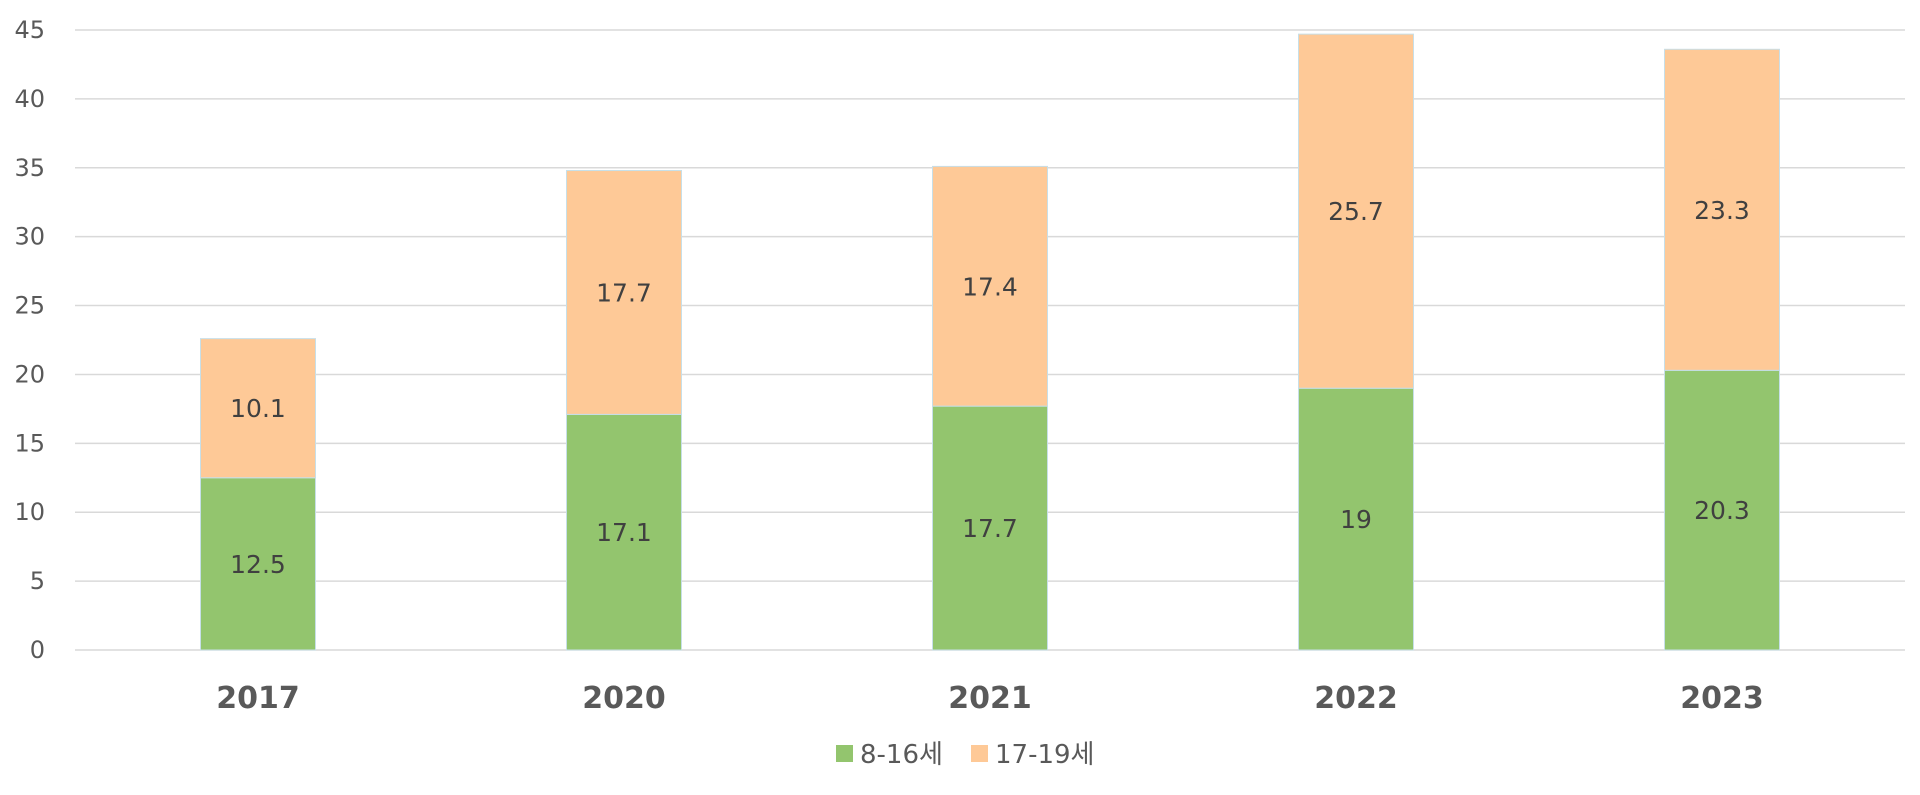  I want to click on x-tick-label: 2023, so click(1722, 698).